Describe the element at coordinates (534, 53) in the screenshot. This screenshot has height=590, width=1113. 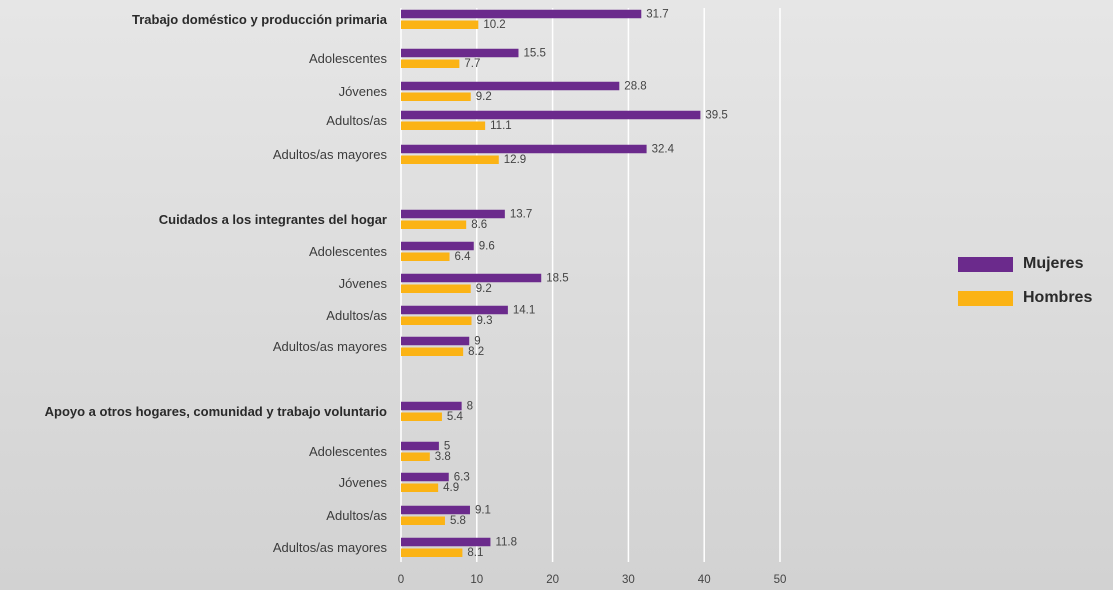
I see `value-label-mujeres: 15.5` at that location.